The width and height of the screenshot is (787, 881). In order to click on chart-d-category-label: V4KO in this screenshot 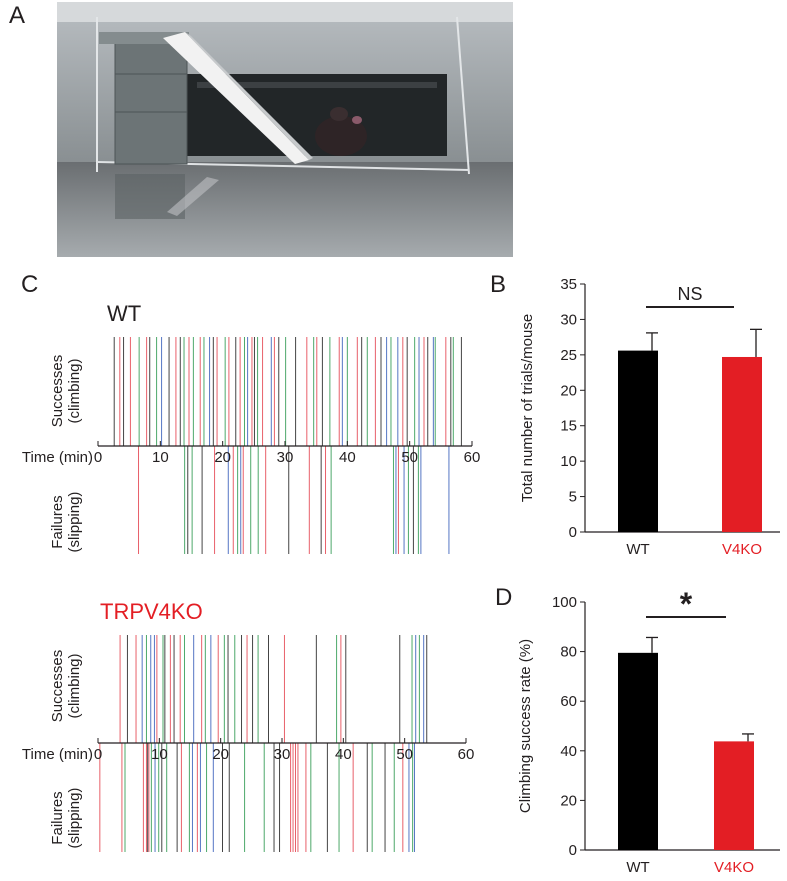, I will do `click(734, 867)`.